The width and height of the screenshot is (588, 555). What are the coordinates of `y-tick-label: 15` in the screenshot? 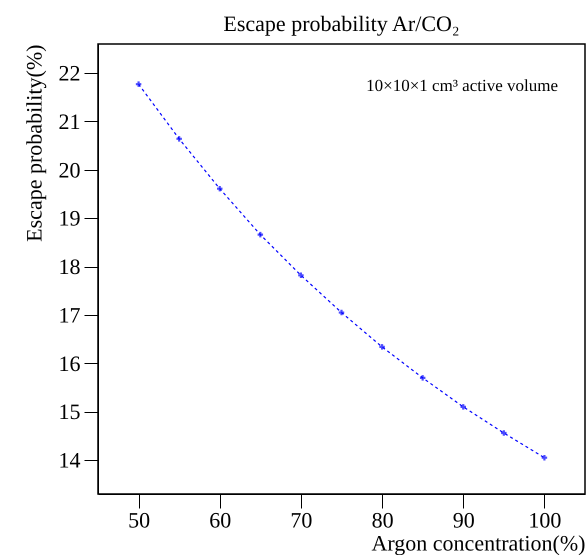 It's located at (69, 411).